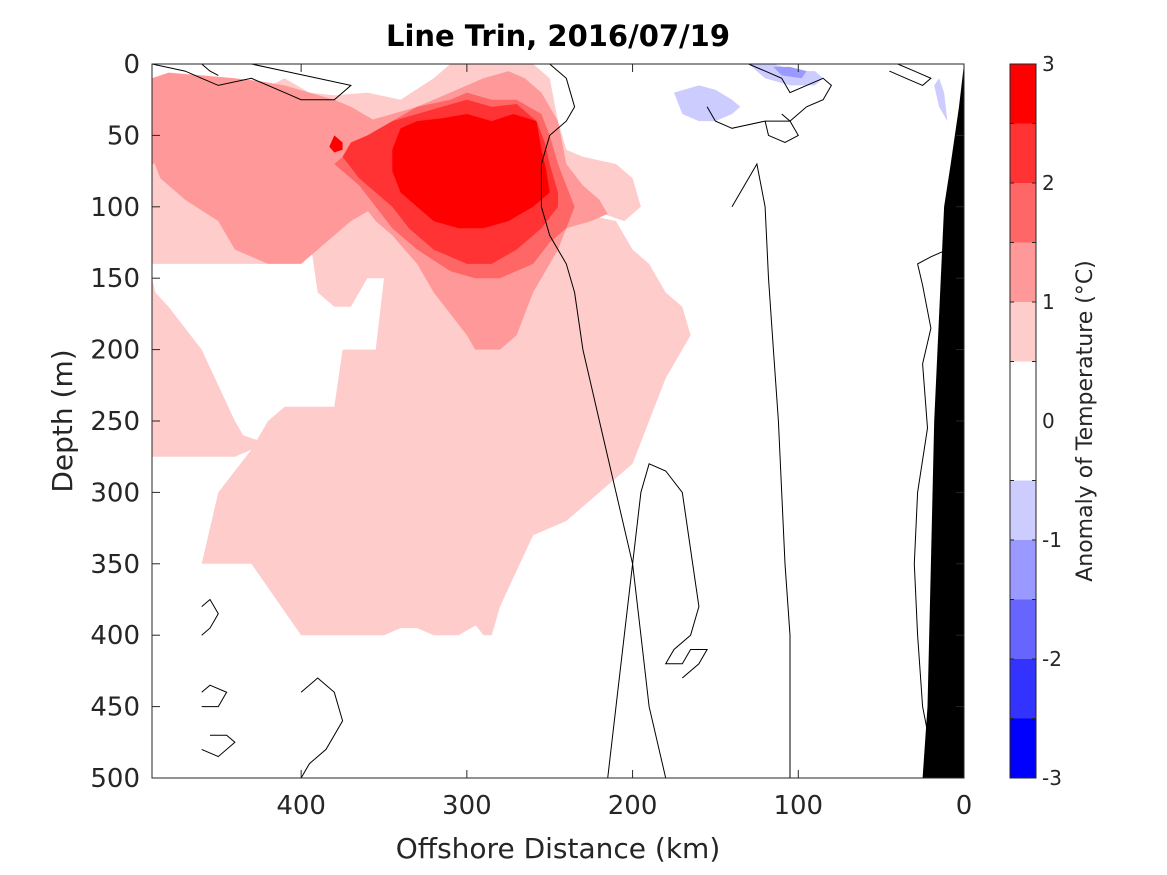  I want to click on colorbar-tick-label-1: 1, so click(1048, 302).